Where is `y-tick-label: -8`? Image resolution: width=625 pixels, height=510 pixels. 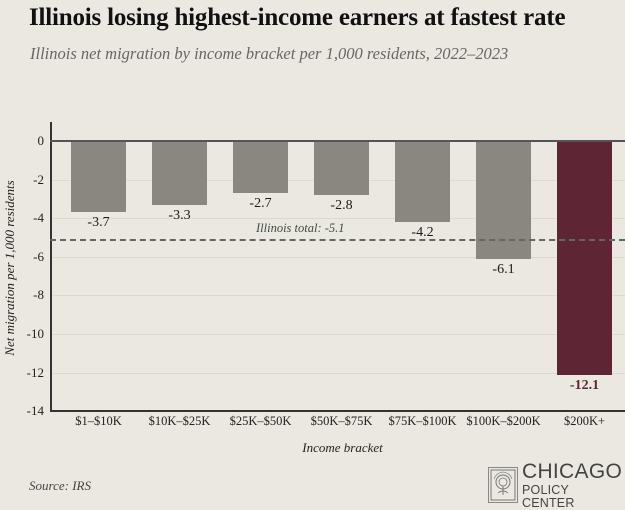
y-tick-label: -8 is located at coordinates (38, 295).